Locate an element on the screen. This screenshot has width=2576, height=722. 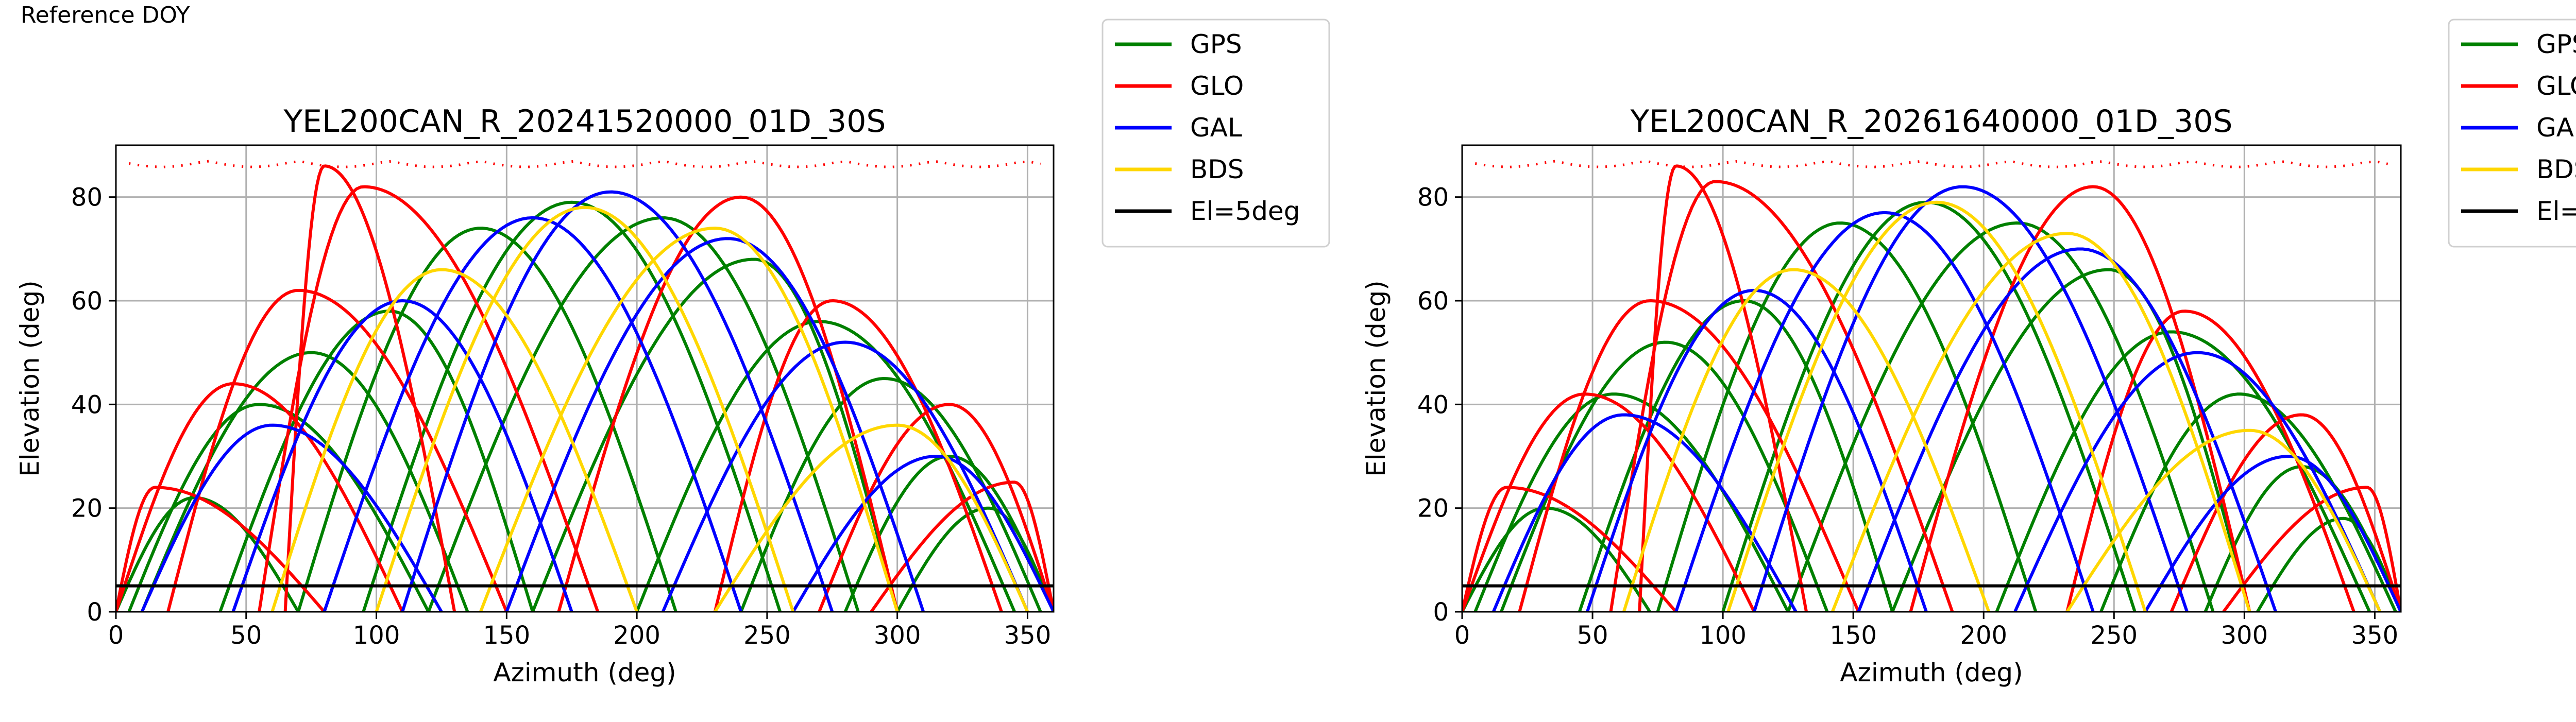
y-tick-label: 20 is located at coordinates (87, 508).